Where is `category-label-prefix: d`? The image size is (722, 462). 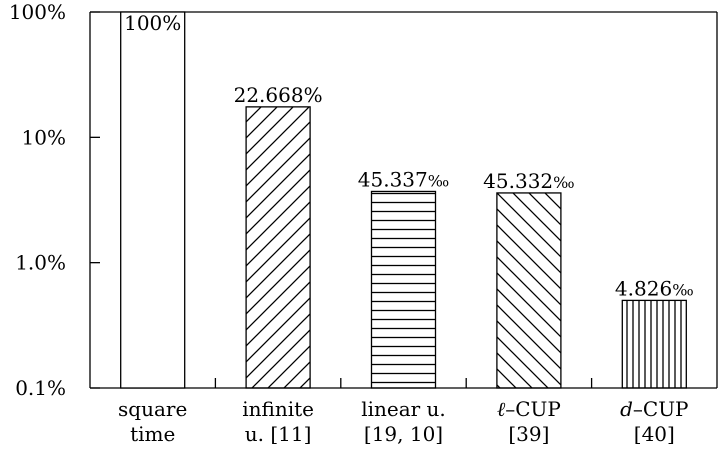 category-label-prefix: d is located at coordinates (626, 409).